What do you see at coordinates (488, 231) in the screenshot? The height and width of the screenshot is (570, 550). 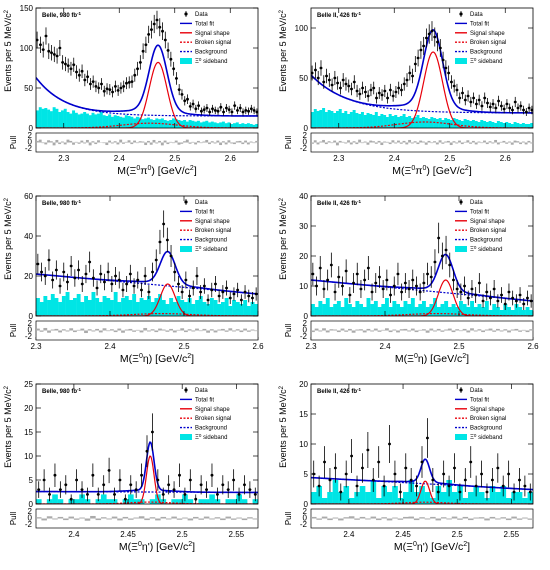 I see `legend-label-4: Broken signal` at bounding box center [488, 231].